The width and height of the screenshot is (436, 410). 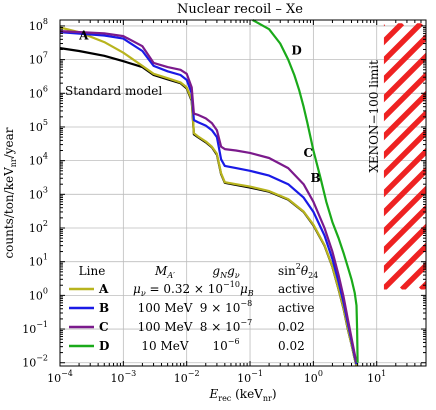 I want to click on legend-mass-c: 100 MeV, so click(x=165, y=327).